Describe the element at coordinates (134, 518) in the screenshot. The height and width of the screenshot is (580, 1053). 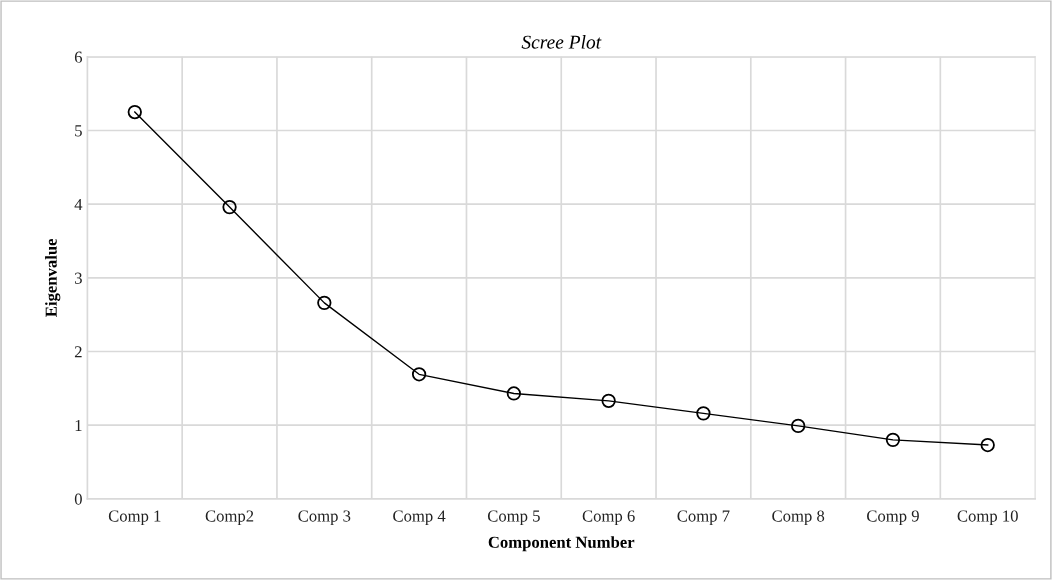
I see `x-tick-label: Comp 1` at that location.